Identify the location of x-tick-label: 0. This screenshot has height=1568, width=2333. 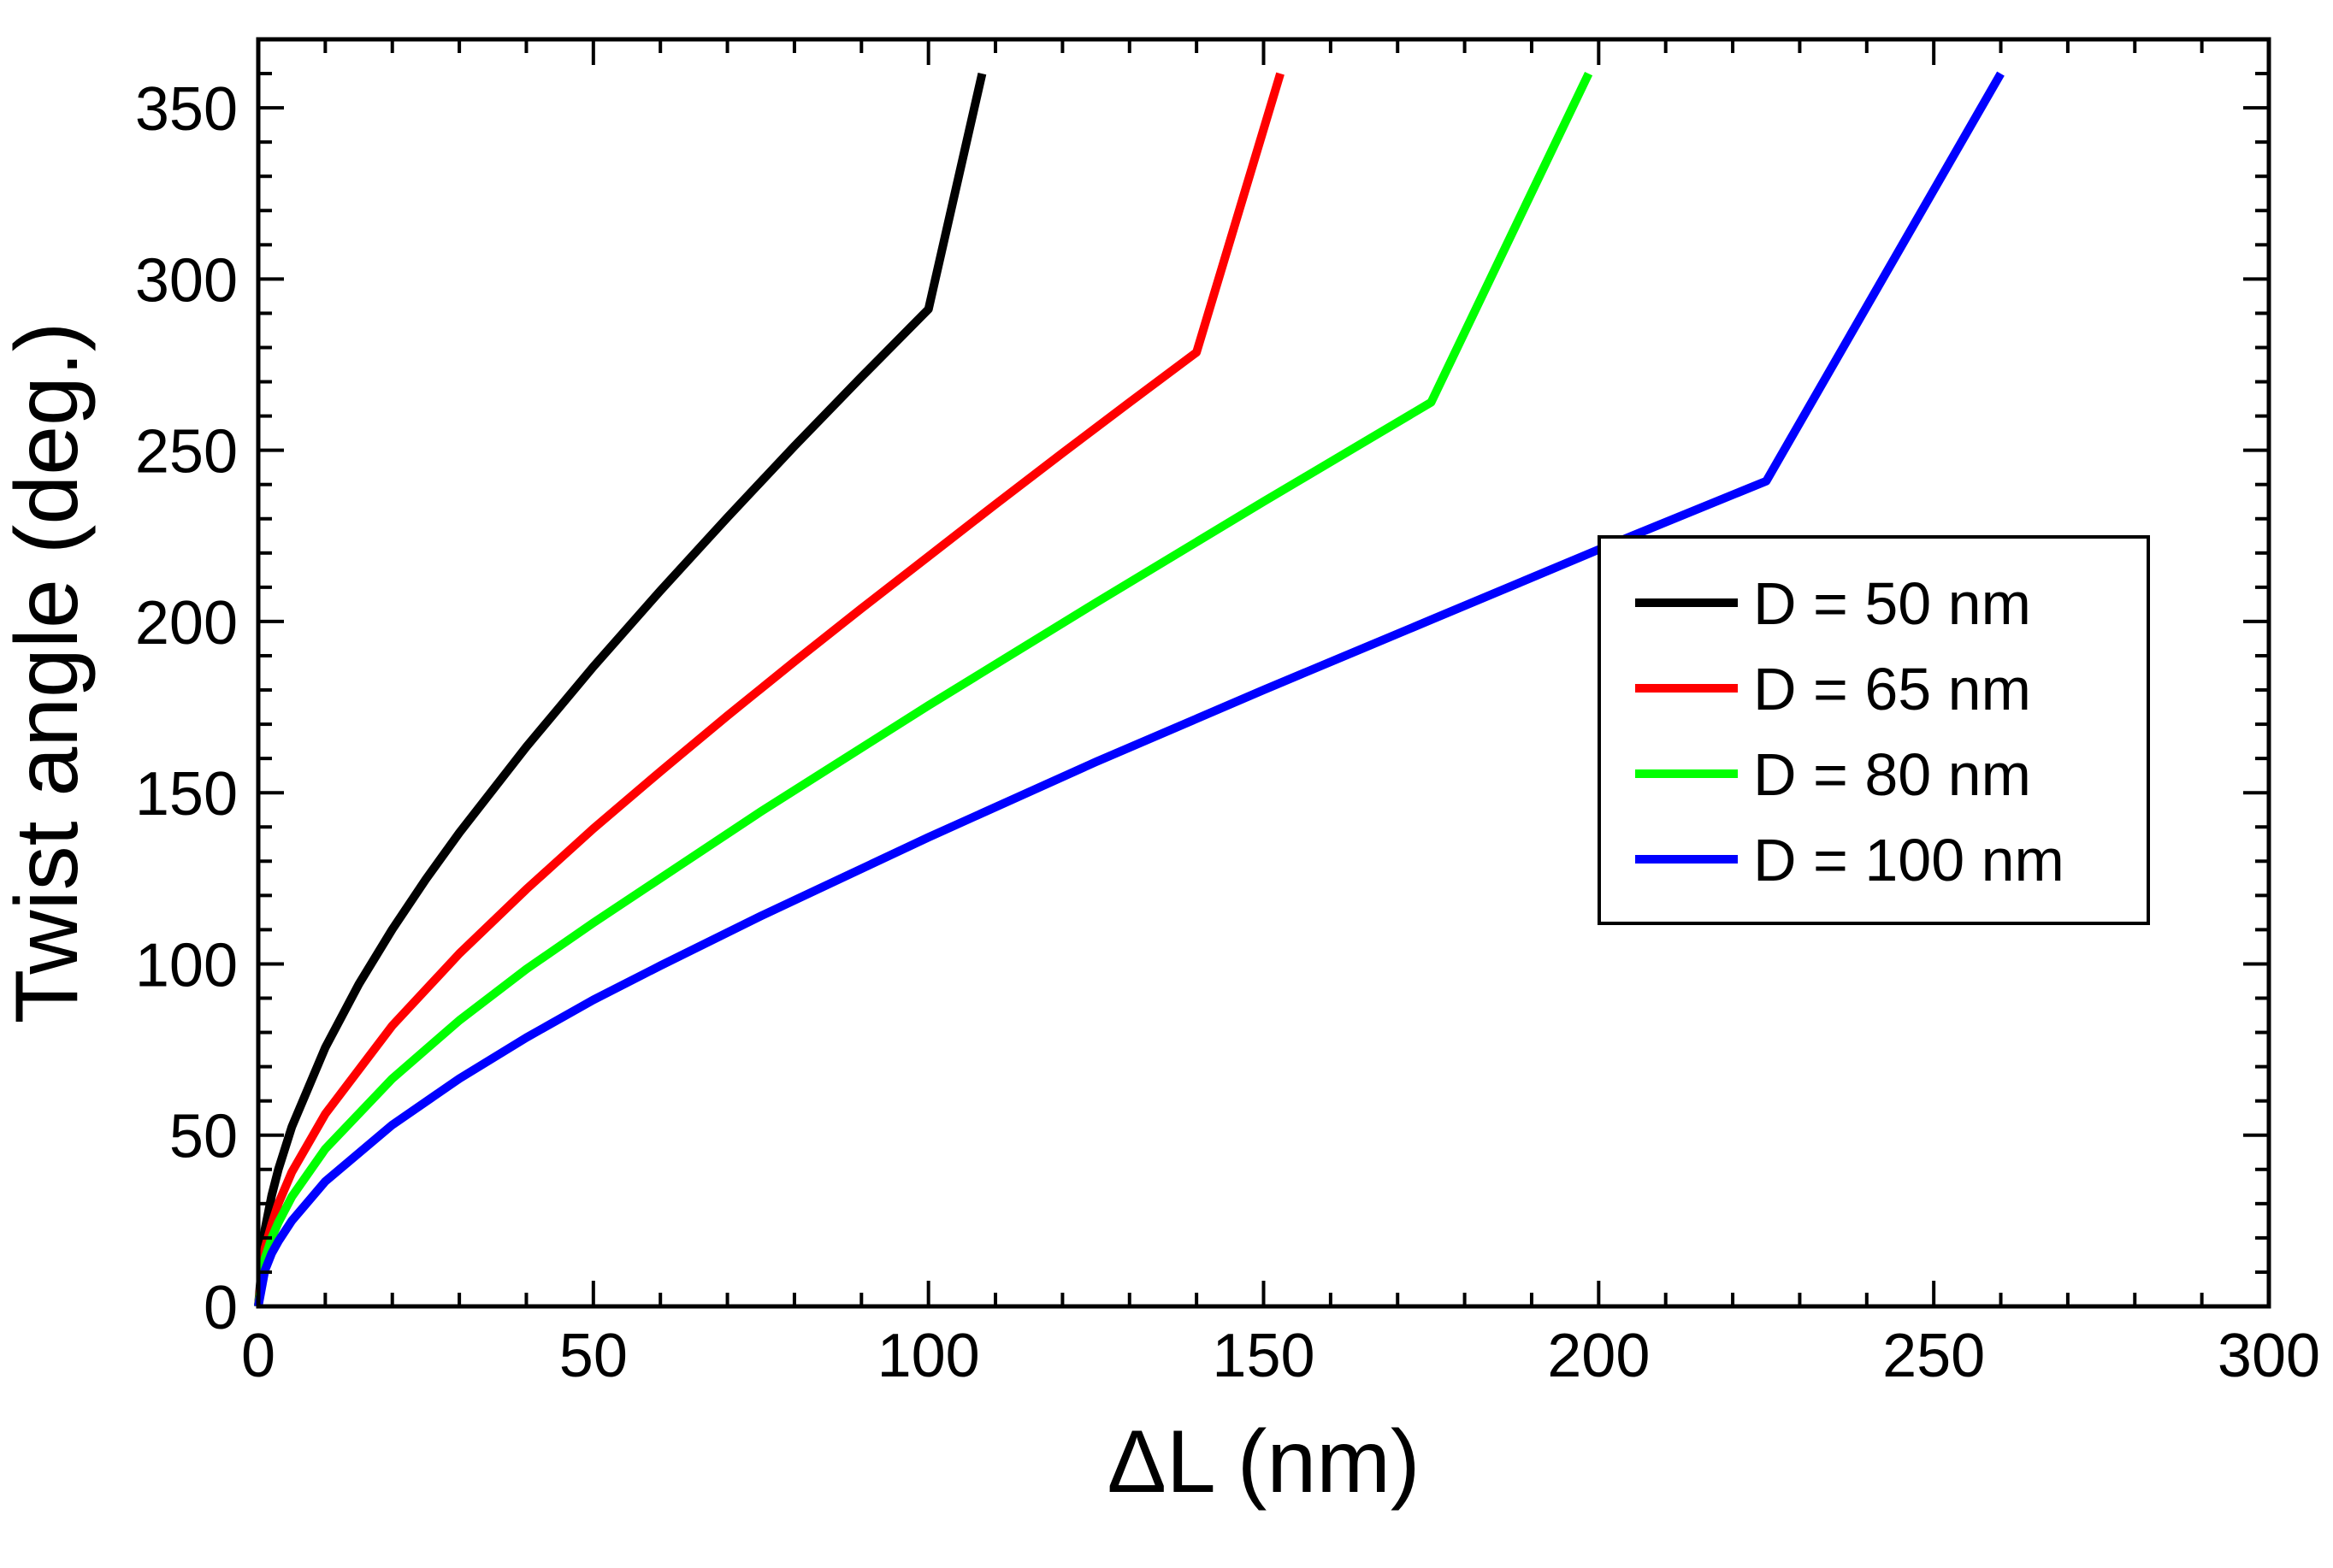
(258, 1356).